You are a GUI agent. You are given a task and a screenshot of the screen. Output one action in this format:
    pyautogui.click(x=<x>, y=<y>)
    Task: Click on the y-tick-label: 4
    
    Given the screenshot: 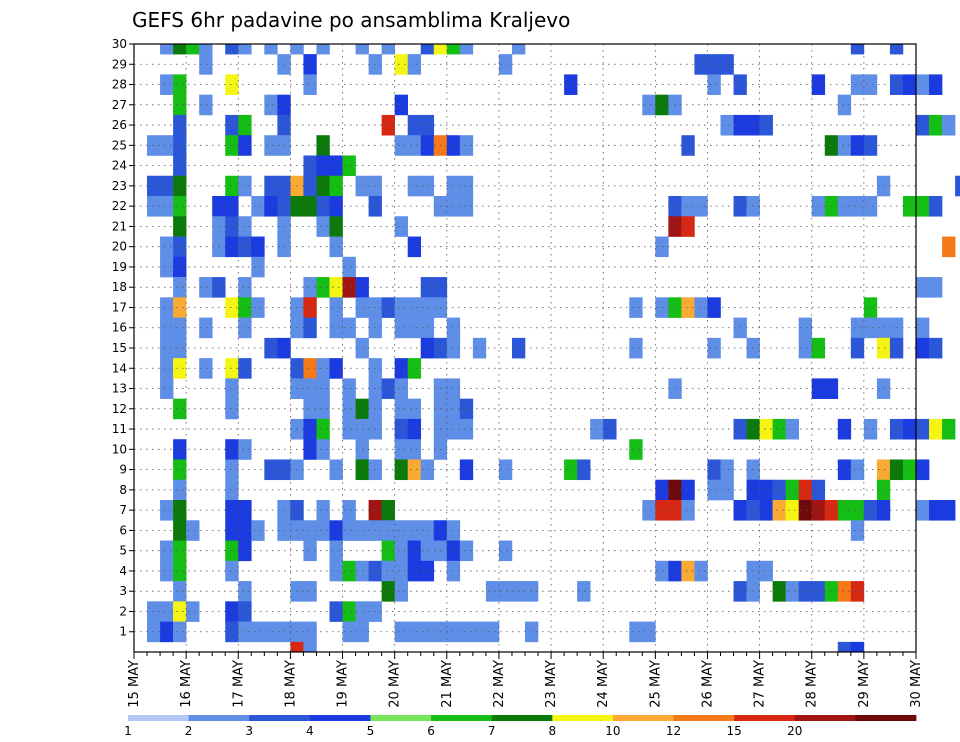 What is the action you would take?
    pyautogui.click(x=123, y=571)
    